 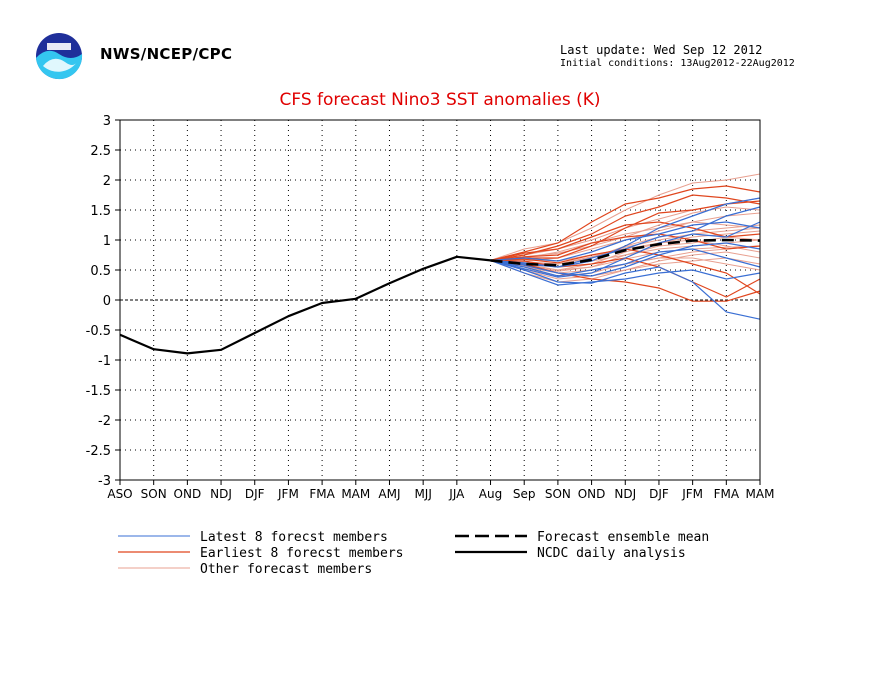 What do you see at coordinates (98, 331) in the screenshot?
I see `y-tick-label: -0.5` at bounding box center [98, 331].